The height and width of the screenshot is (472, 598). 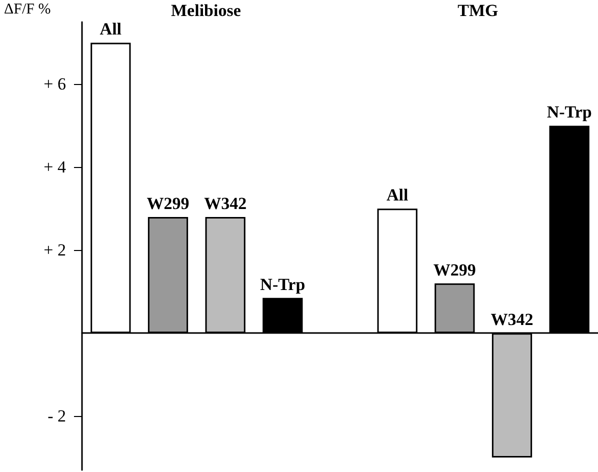 I want to click on y-axis-title: ΔF/F %, so click(x=27, y=10).